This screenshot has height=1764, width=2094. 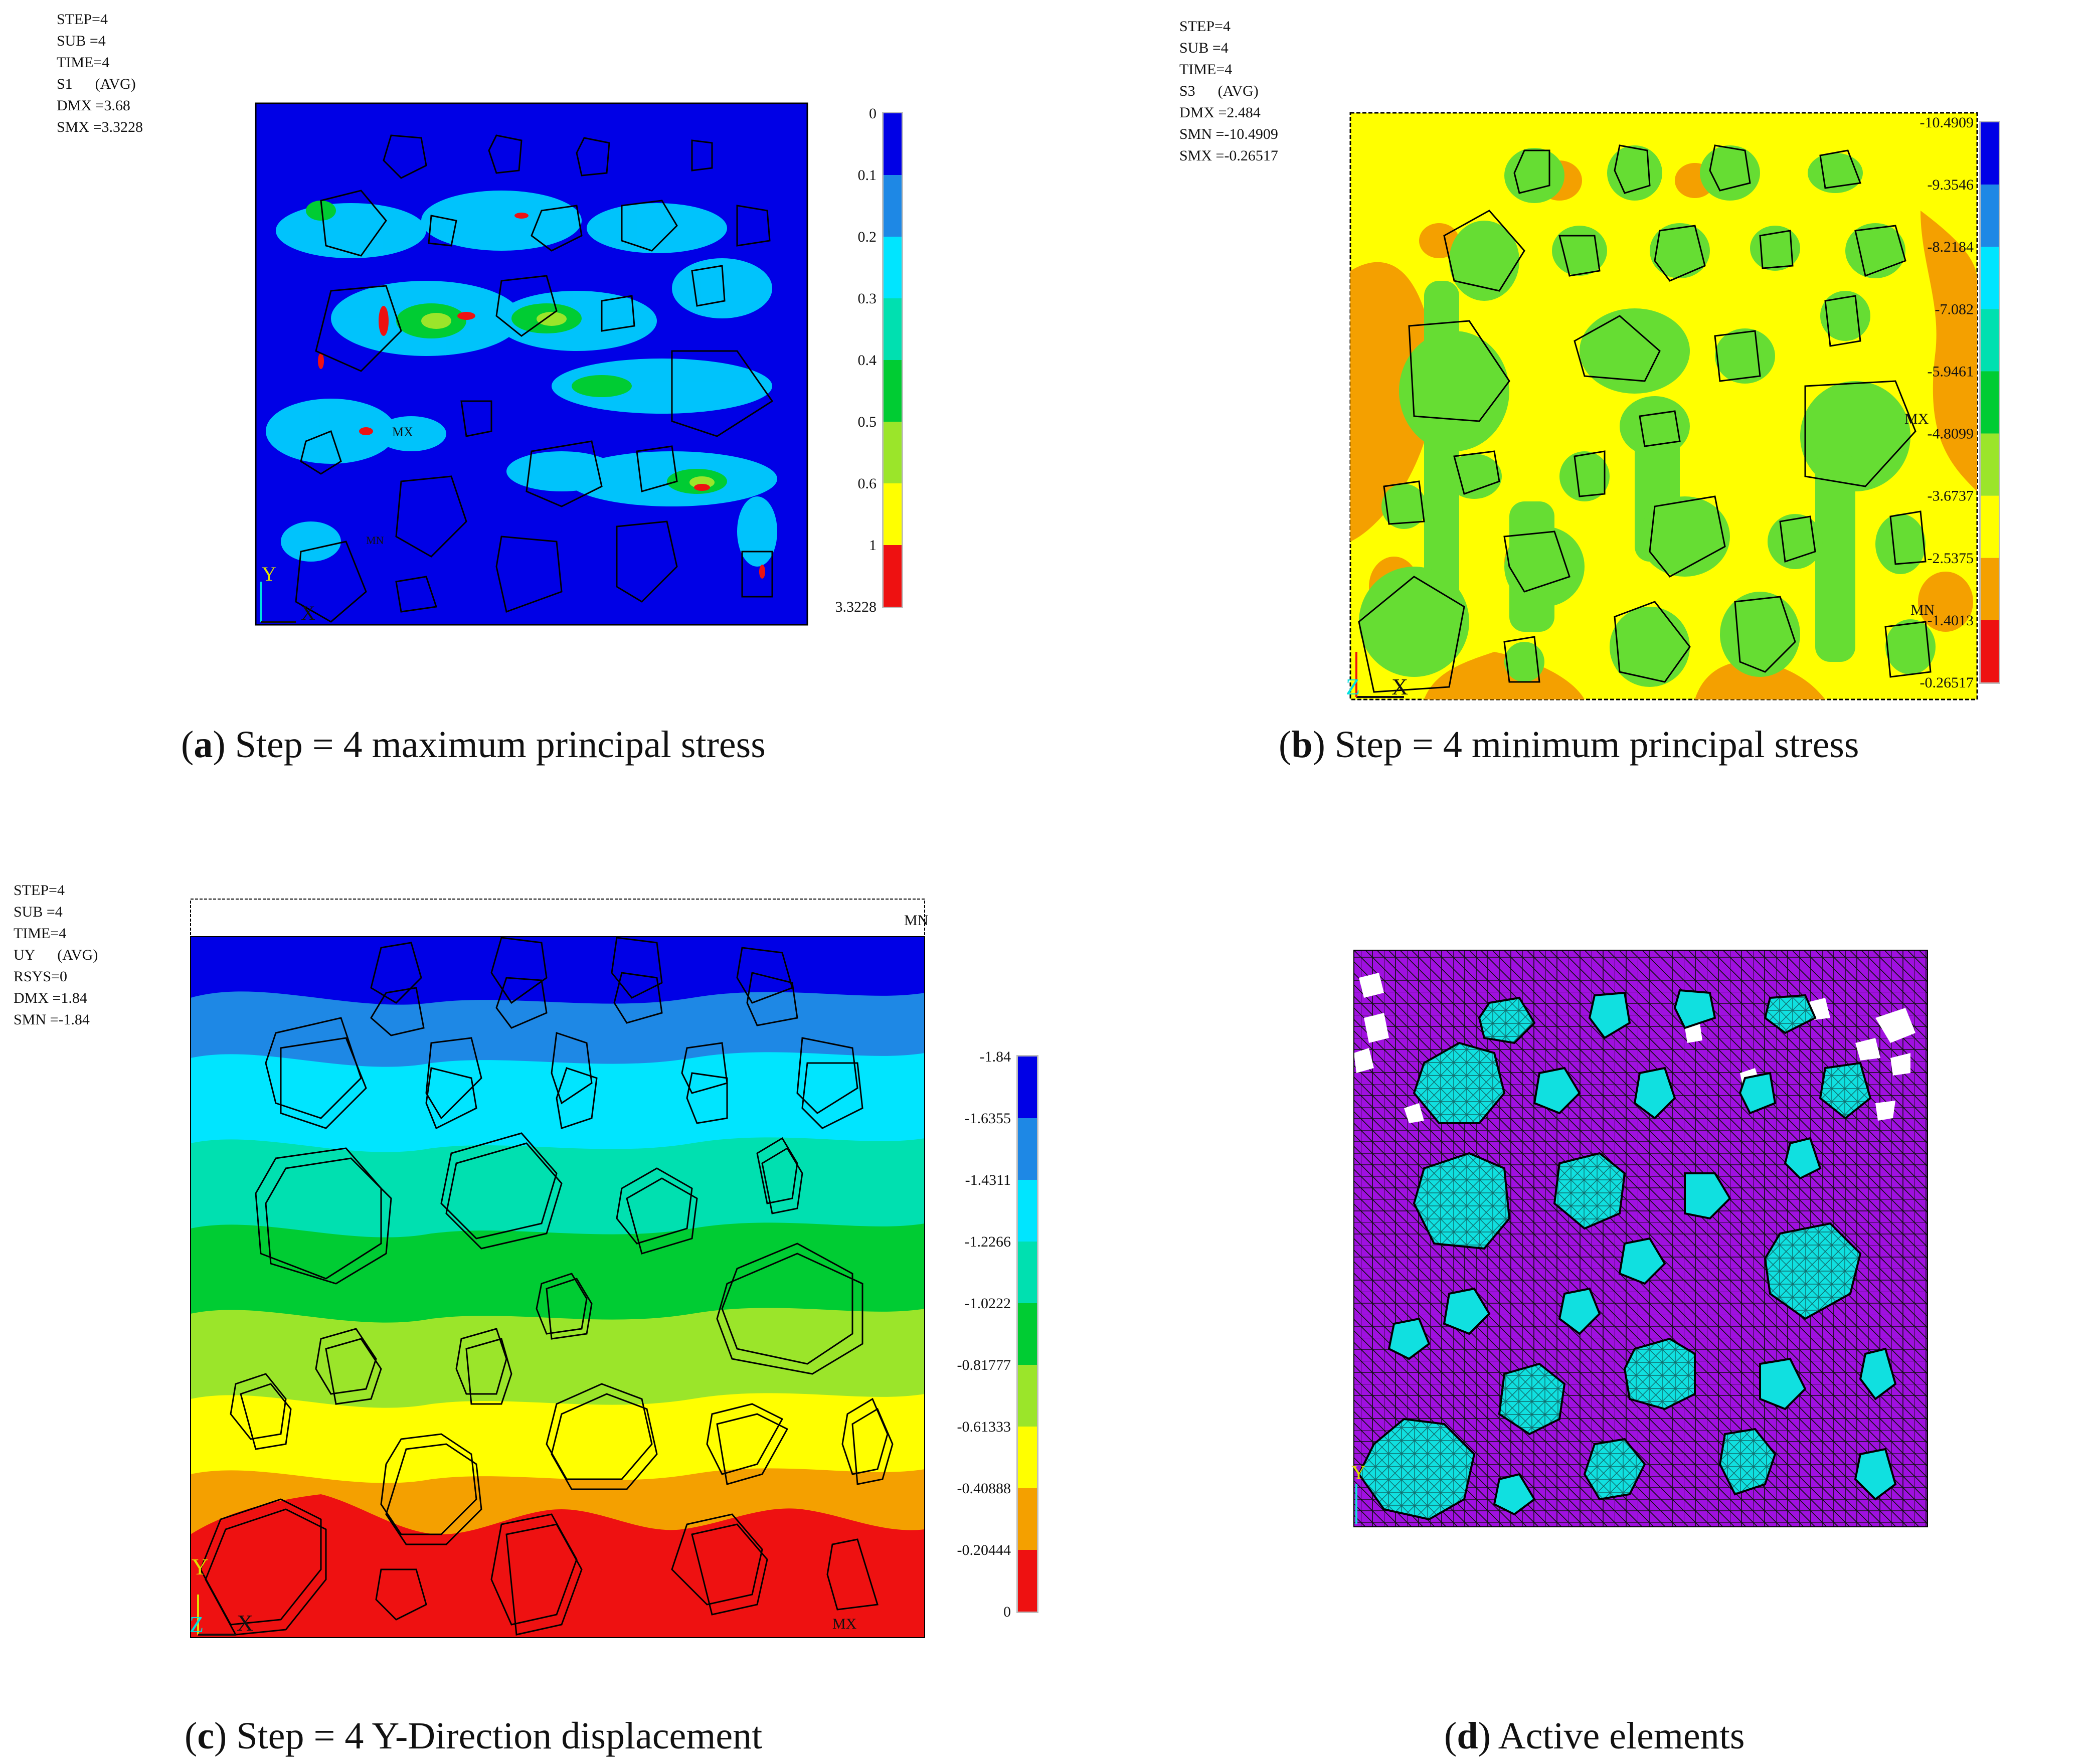 What do you see at coordinates (40, 933) in the screenshot?
I see `panel-c-info-line: TIME=4` at bounding box center [40, 933].